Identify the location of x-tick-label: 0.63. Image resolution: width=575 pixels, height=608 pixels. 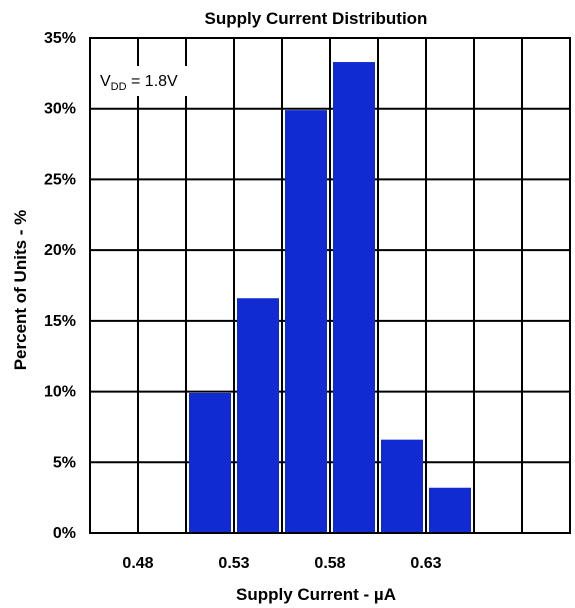
(425, 563).